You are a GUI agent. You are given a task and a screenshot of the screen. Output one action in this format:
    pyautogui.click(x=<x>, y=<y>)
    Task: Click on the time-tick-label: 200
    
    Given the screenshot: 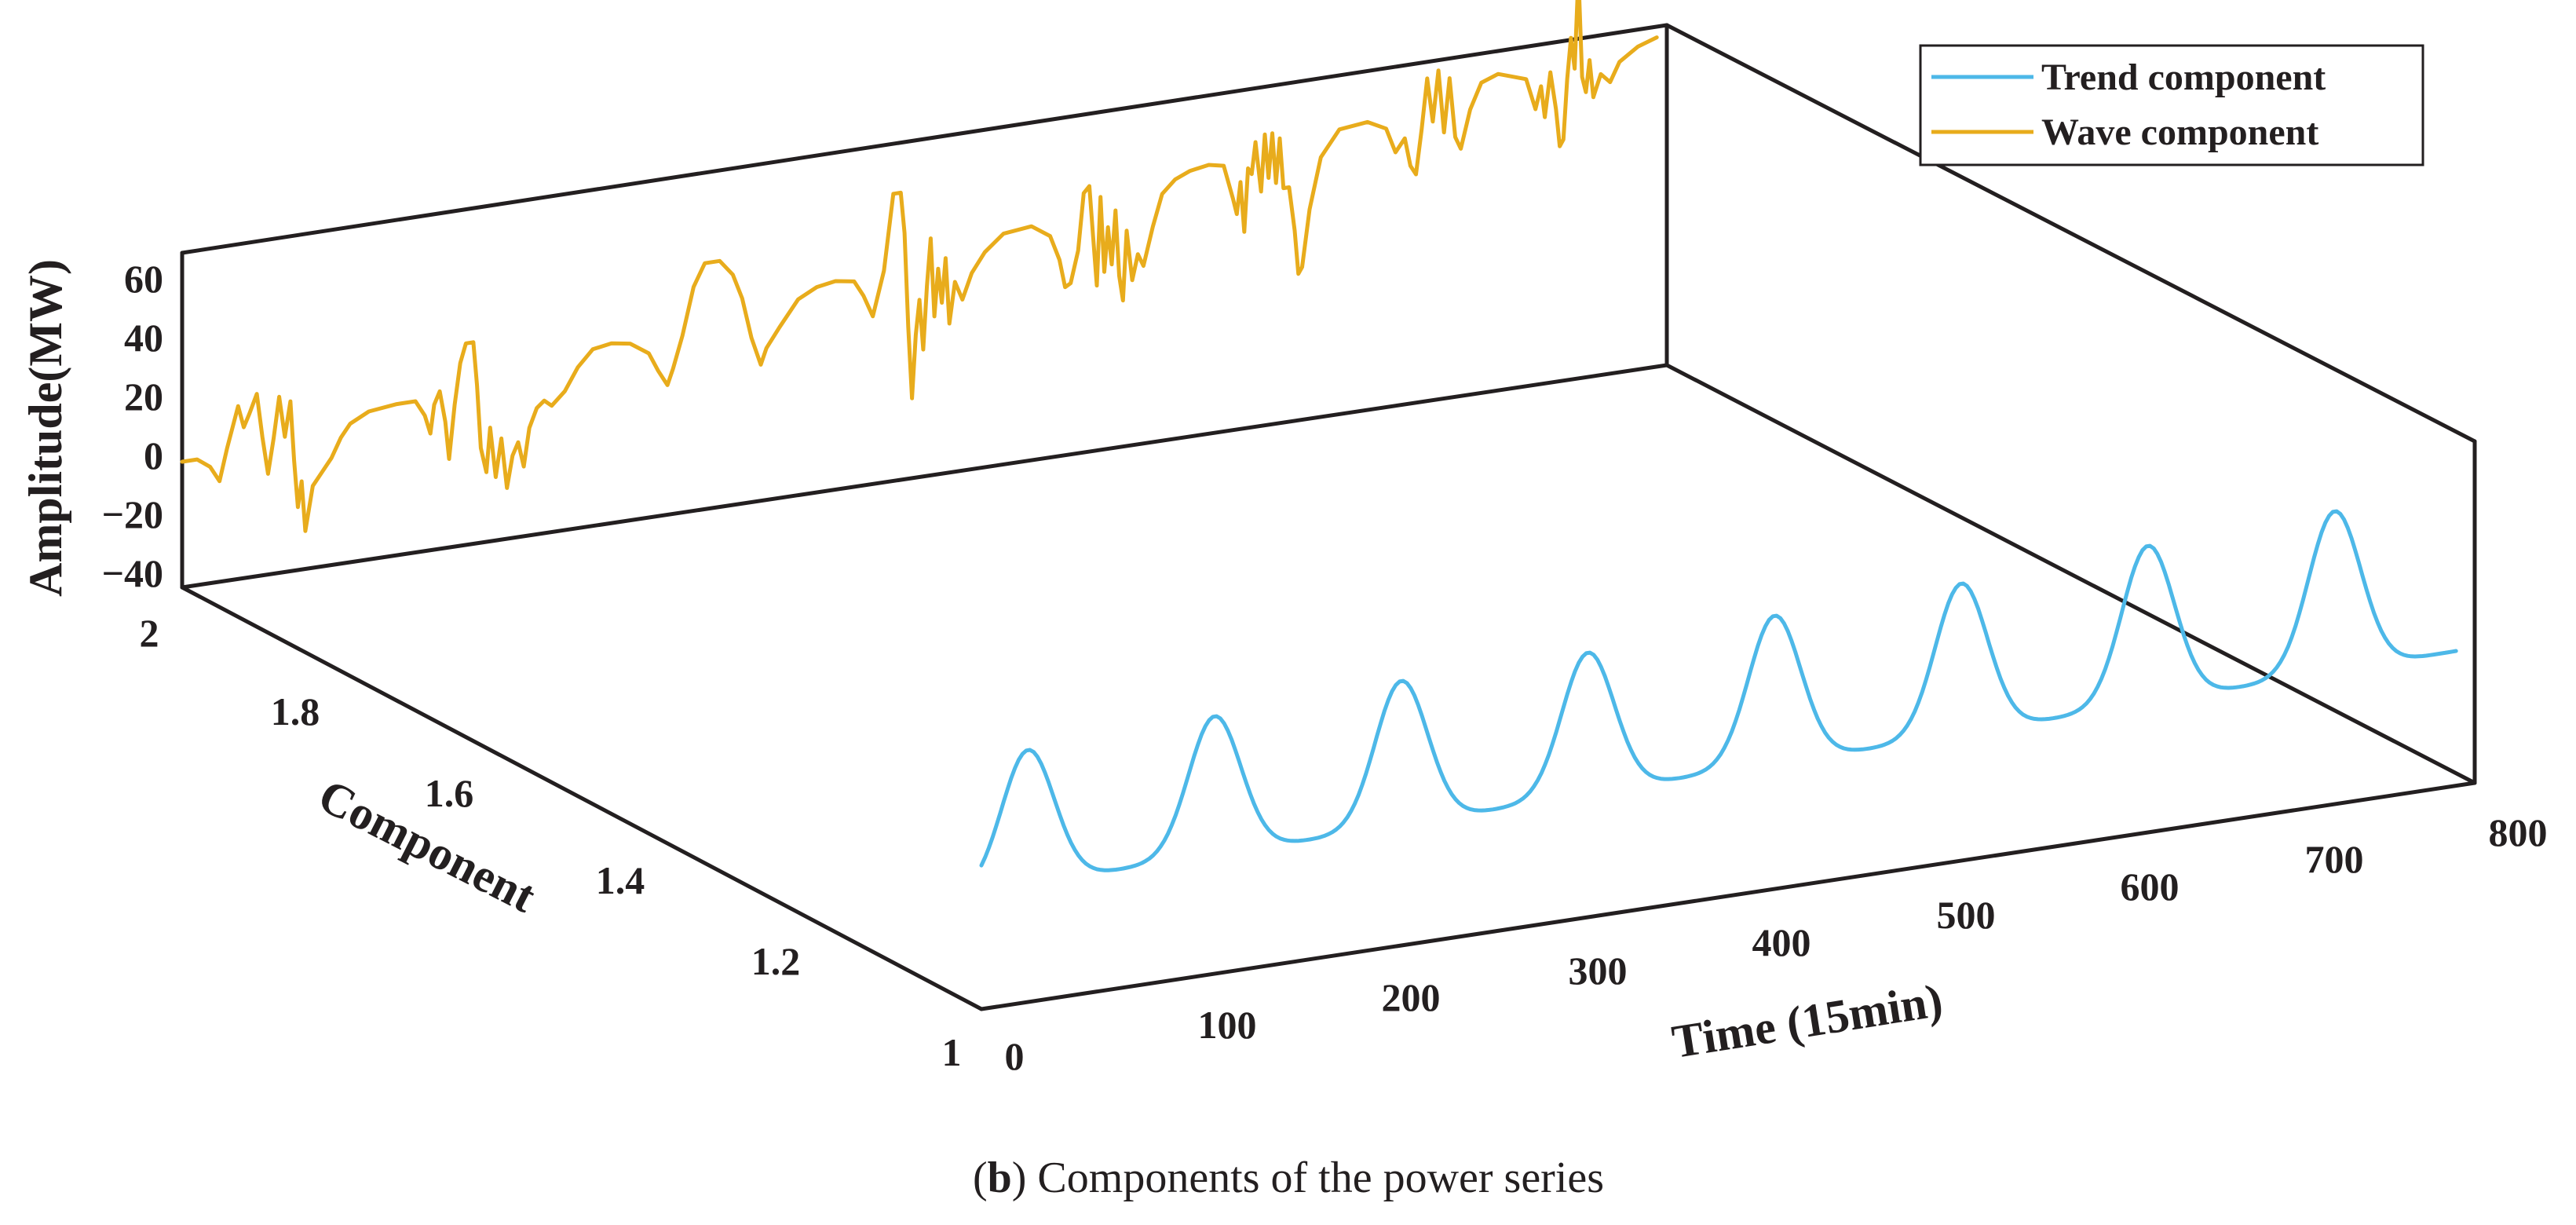 What is the action you would take?
    pyautogui.click(x=1411, y=997)
    